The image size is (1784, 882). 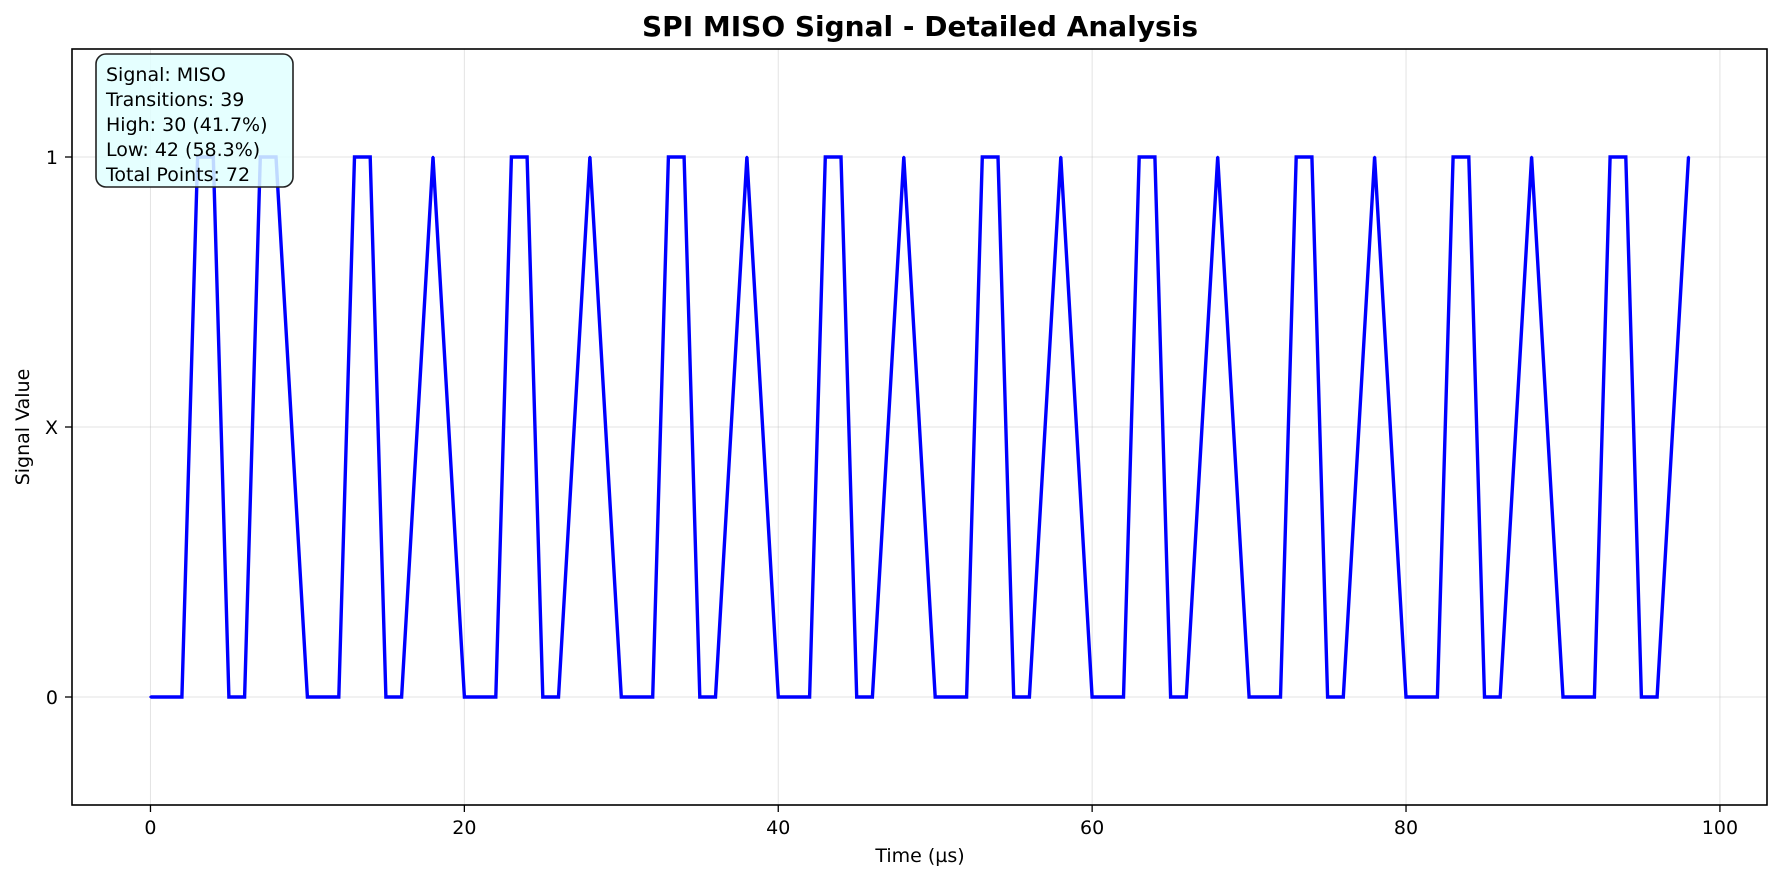 I want to click on x-tick-label: 40, so click(x=778, y=828).